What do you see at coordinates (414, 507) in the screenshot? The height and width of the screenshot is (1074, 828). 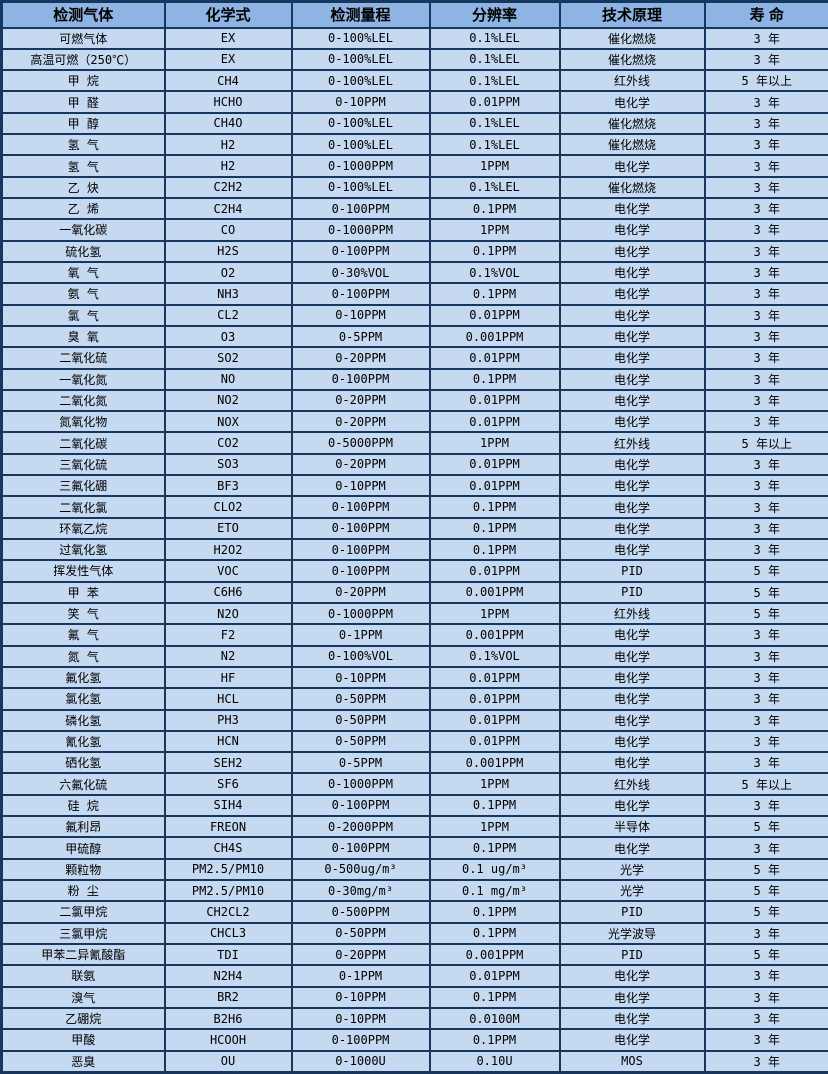 I see `table-row: 二氧化氯 CLO2 0-100PPM 0.1PPM 电化学 3 年` at bounding box center [414, 507].